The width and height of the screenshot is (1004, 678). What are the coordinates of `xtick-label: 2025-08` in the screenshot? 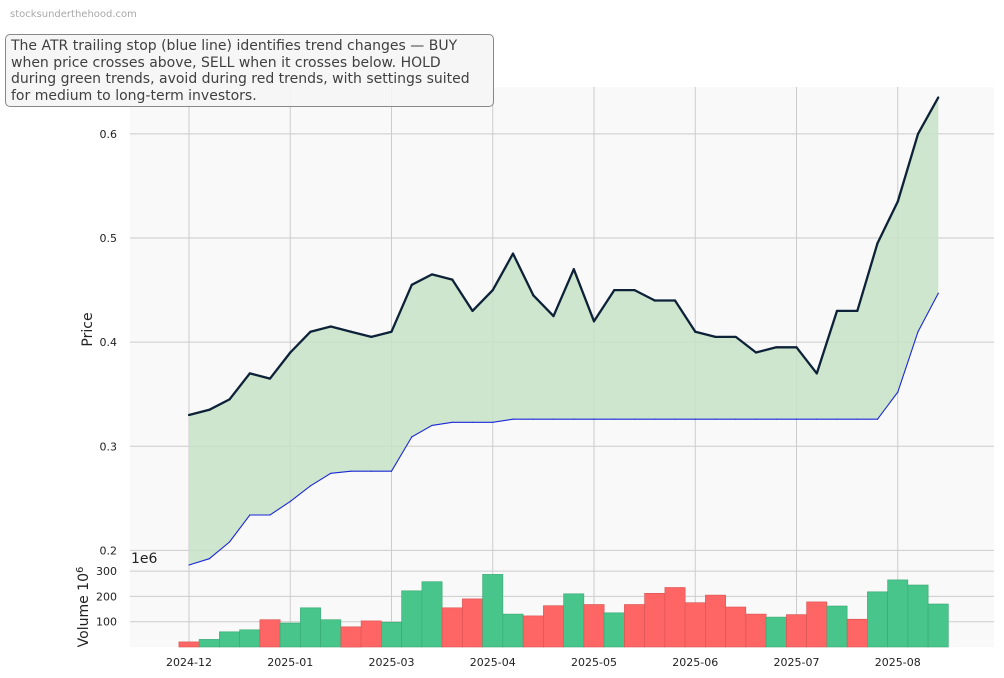 It's located at (898, 662).